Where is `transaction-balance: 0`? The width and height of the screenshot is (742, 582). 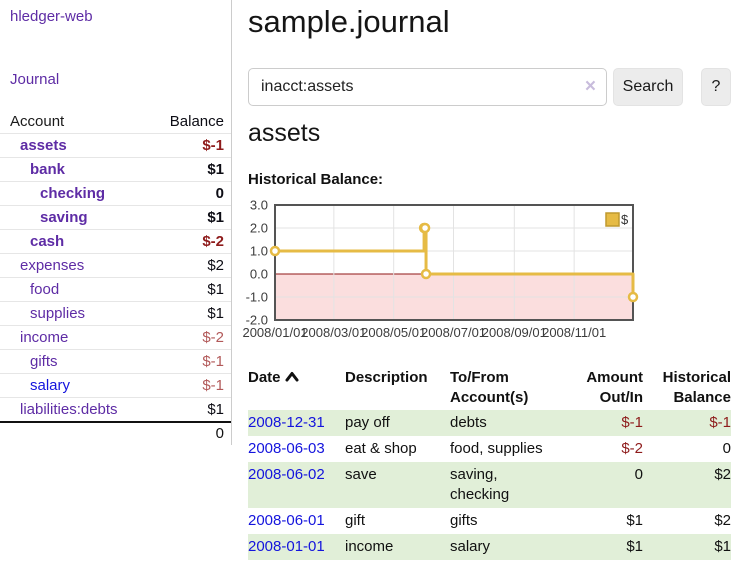
transaction-balance: 0 is located at coordinates (726, 448).